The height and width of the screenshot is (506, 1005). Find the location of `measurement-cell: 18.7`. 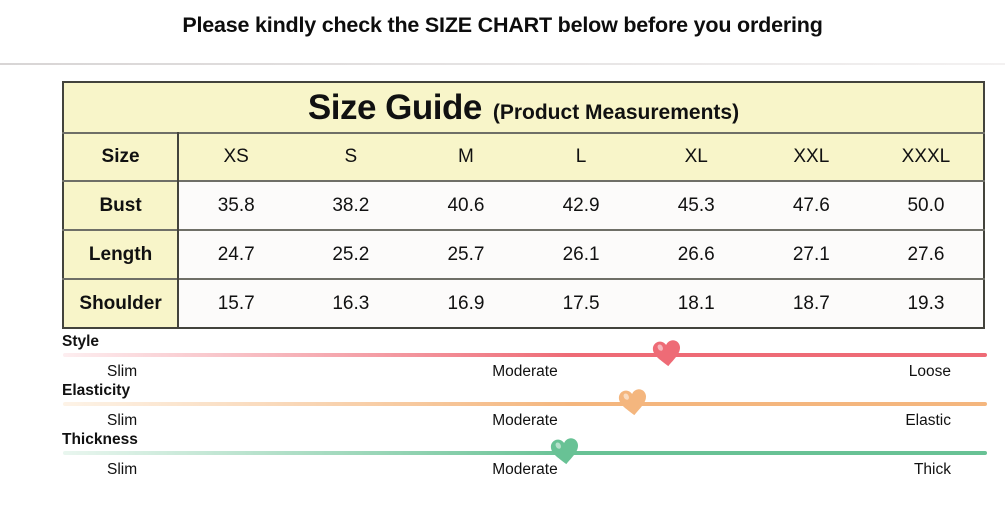

measurement-cell: 18.7 is located at coordinates (811, 303).